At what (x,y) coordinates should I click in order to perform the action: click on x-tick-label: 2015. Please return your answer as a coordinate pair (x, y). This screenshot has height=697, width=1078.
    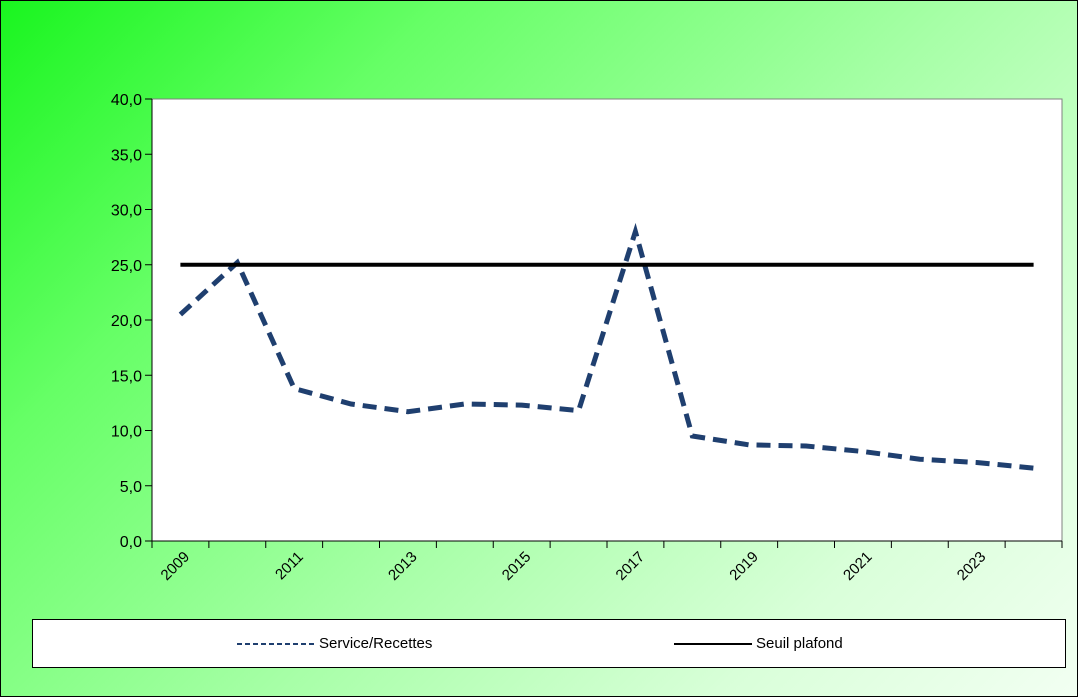
    Looking at the image, I should click on (517, 566).